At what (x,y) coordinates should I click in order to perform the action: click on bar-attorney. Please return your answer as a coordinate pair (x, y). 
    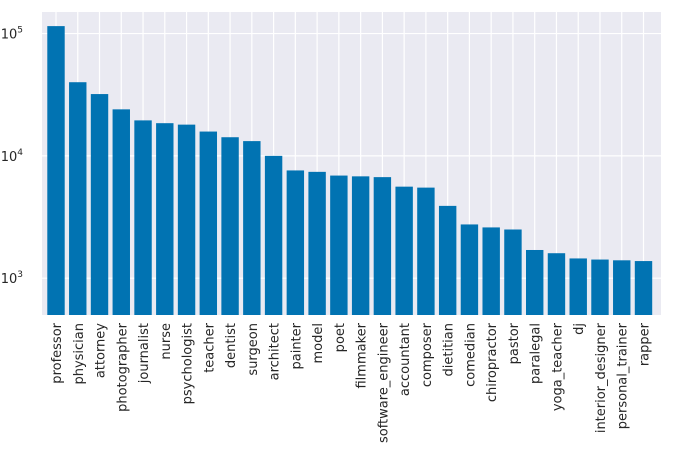
    Looking at the image, I should click on (99, 204).